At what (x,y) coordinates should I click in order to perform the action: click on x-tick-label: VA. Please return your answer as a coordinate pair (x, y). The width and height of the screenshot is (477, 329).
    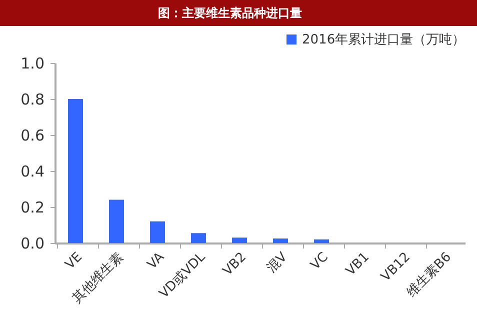
    Looking at the image, I should click on (156, 261).